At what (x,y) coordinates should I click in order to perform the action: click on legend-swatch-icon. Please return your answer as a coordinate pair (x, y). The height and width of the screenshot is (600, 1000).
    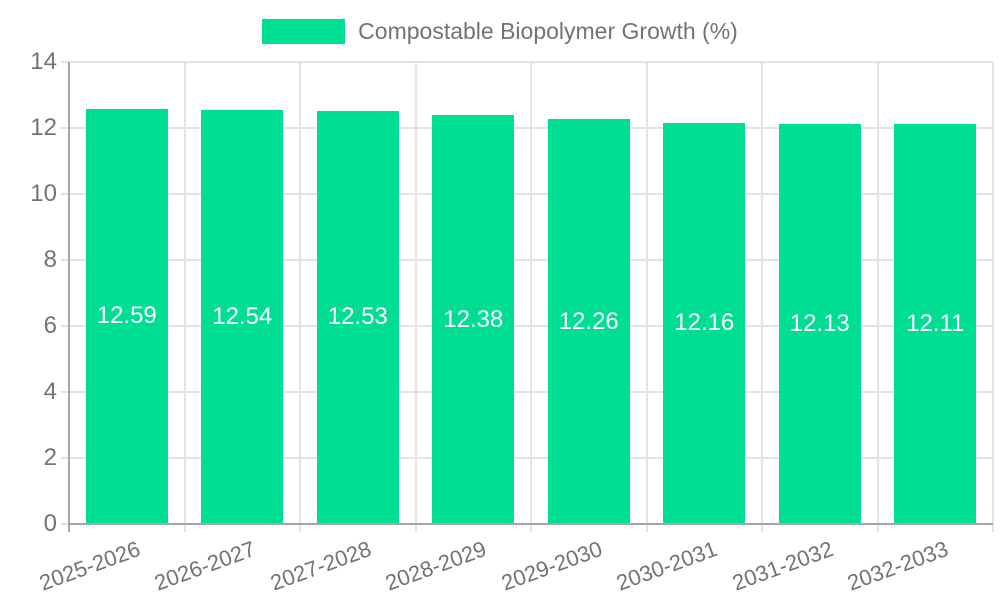
    Looking at the image, I should click on (304, 31).